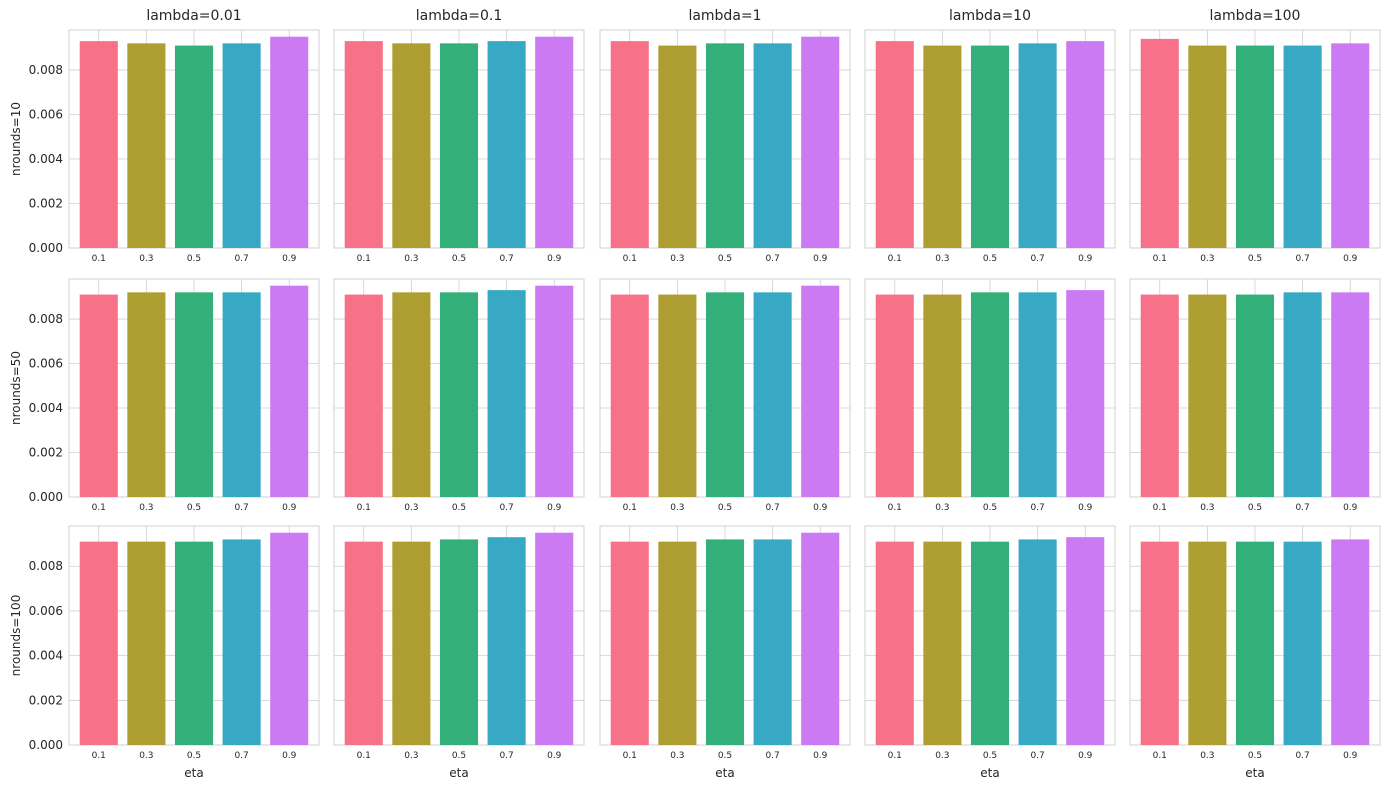 This screenshot has height=789, width=1389. What do you see at coordinates (990, 16) in the screenshot?
I see `column-title: lambda=10` at bounding box center [990, 16].